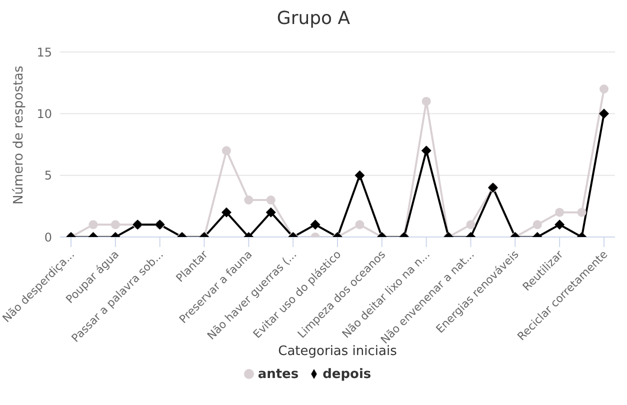 Image resolution: width=627 pixels, height=405 pixels. I want to click on chart-title: Grupo A, so click(314, 18).